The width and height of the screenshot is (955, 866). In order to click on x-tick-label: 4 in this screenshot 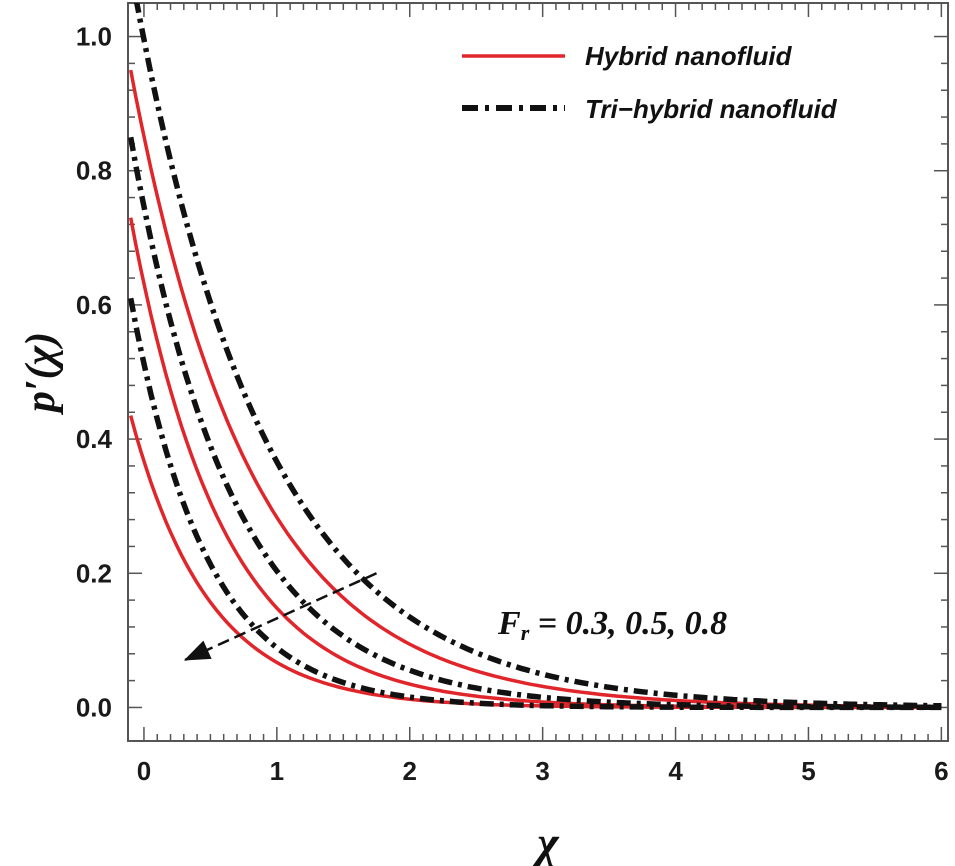, I will do `click(675, 771)`.